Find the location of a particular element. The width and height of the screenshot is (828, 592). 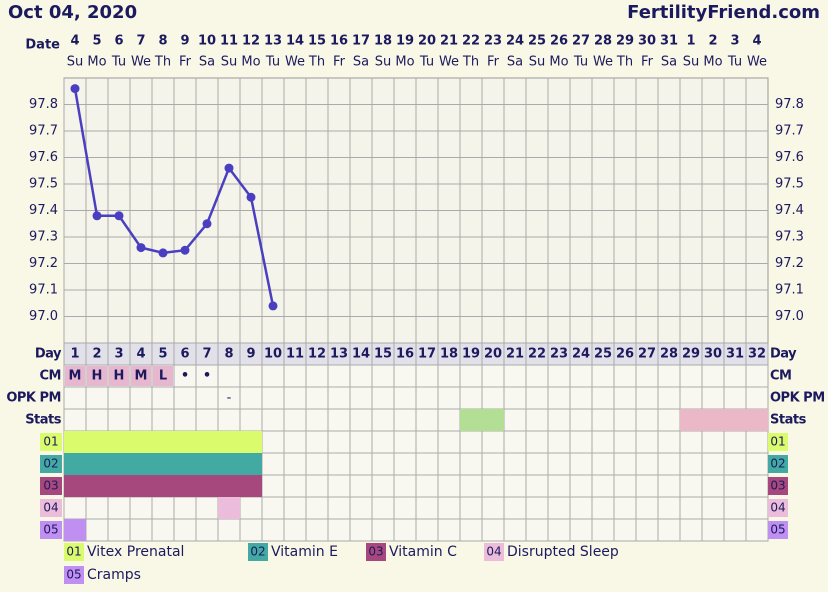

cycle-day: 7 is located at coordinates (206, 354).